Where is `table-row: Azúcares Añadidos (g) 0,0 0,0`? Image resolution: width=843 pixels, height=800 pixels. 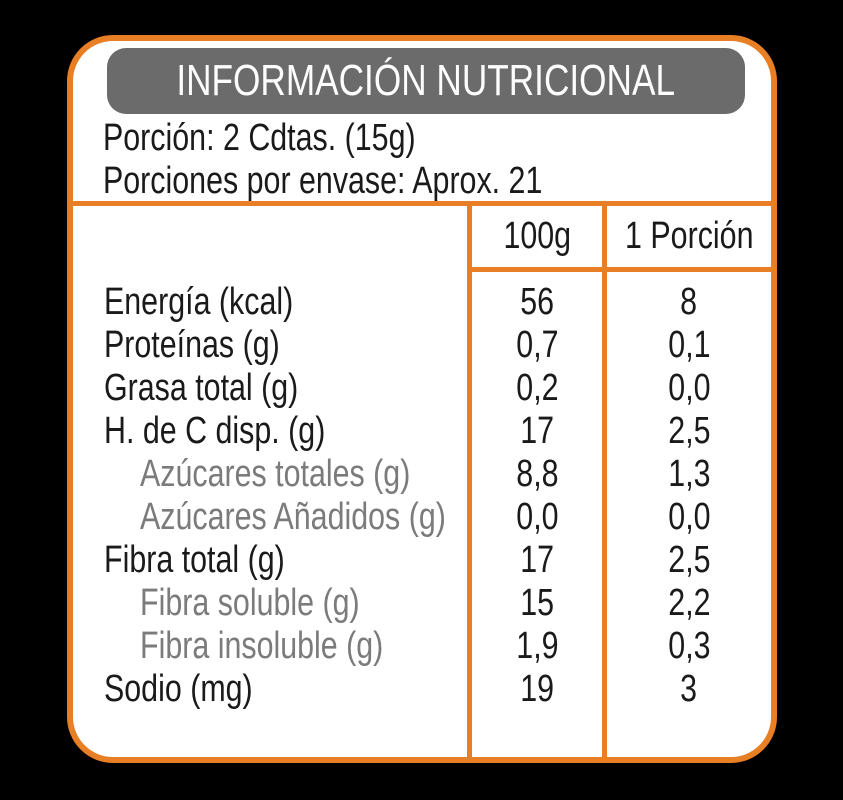 table-row: Azúcares Añadidos (g) 0,0 0,0 is located at coordinates (422, 517).